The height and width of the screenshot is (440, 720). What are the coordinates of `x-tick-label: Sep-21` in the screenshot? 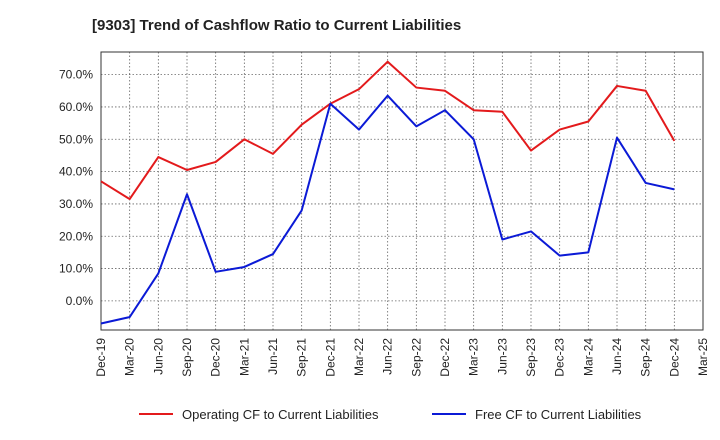 It's located at (302, 357).